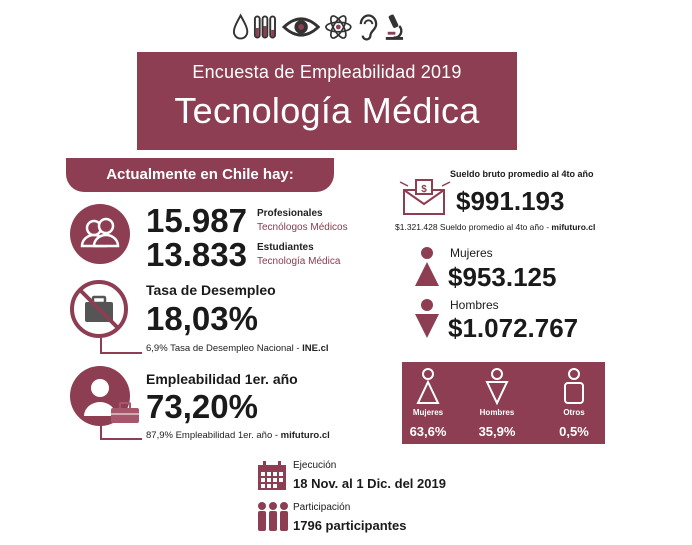  I want to click on women-salary-label: Mujeres, so click(471, 253).